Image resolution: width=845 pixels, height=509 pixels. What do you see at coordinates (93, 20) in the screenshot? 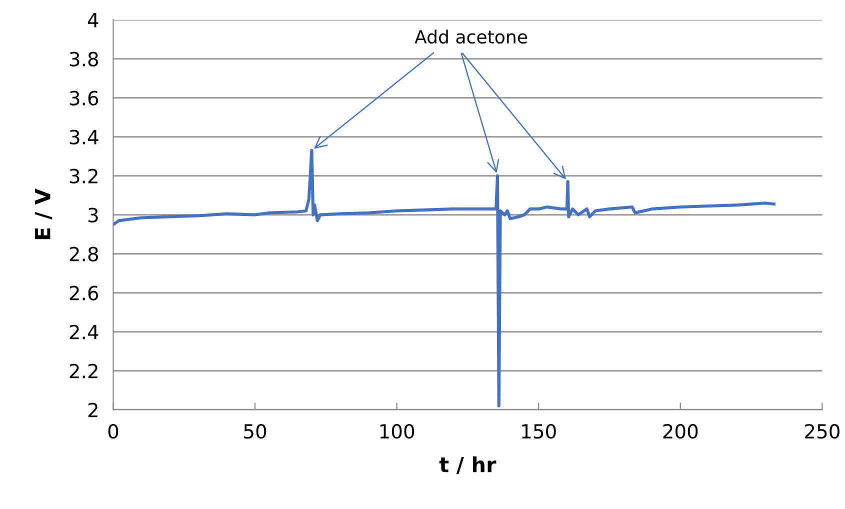
I see `y-tick-label: 4` at bounding box center [93, 20].